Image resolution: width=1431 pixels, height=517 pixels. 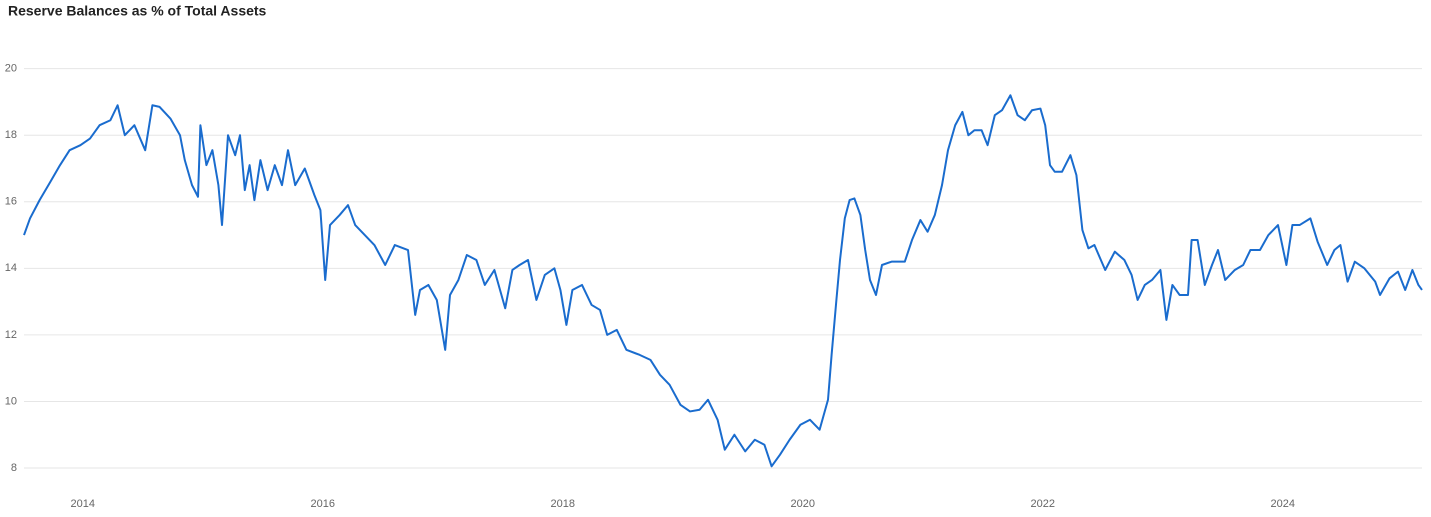 I want to click on chart-title: Reserve Balances as % of Total Assets, so click(x=137, y=11).